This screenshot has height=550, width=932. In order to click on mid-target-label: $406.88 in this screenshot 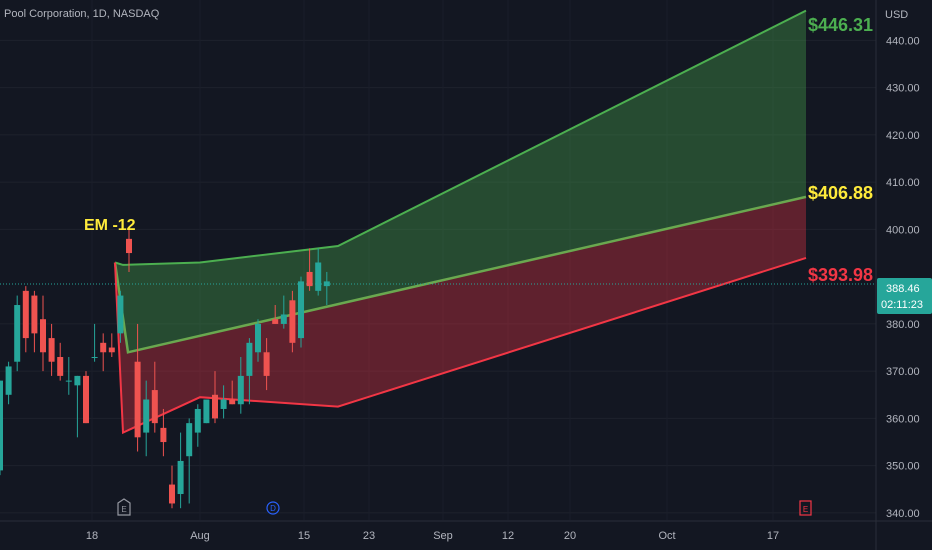, I will do `click(840, 193)`.